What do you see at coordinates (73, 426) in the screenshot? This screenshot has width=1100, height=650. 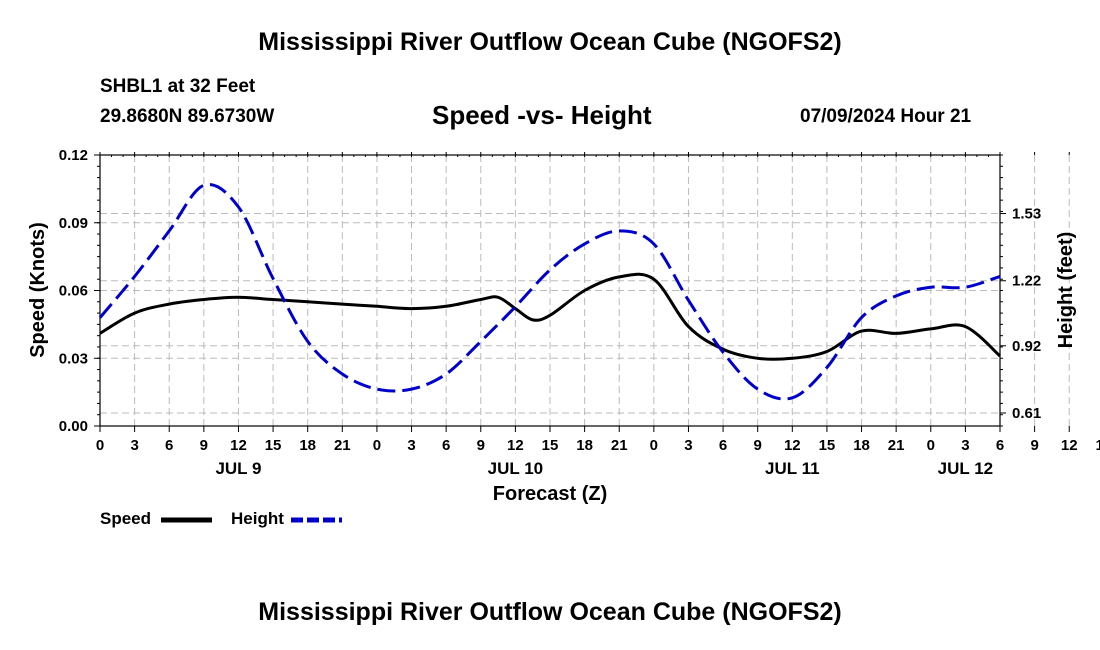 I see `y-left-tick-label: 0.00` at bounding box center [73, 426].